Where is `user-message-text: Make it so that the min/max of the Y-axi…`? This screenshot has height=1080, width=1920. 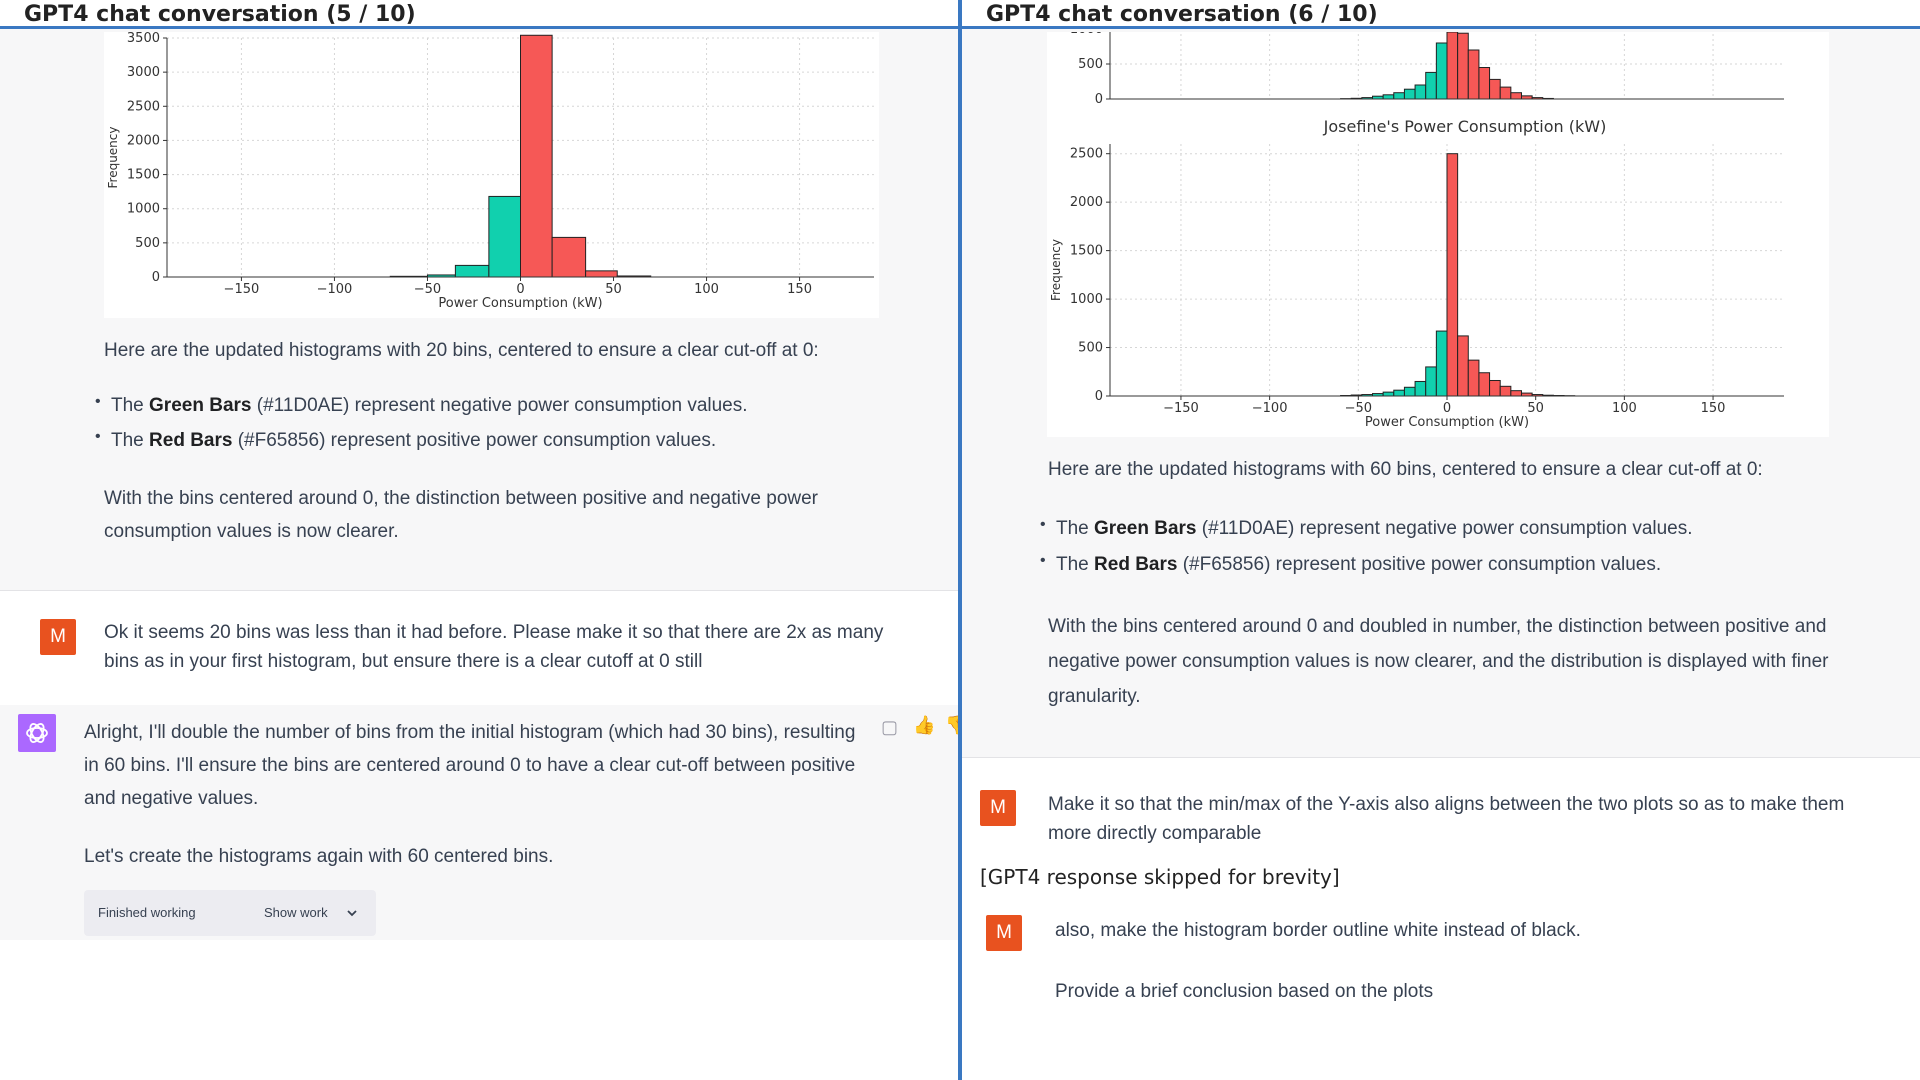 user-message-text: Make it so that the min/max of the Y-axi… is located at coordinates (1446, 819).